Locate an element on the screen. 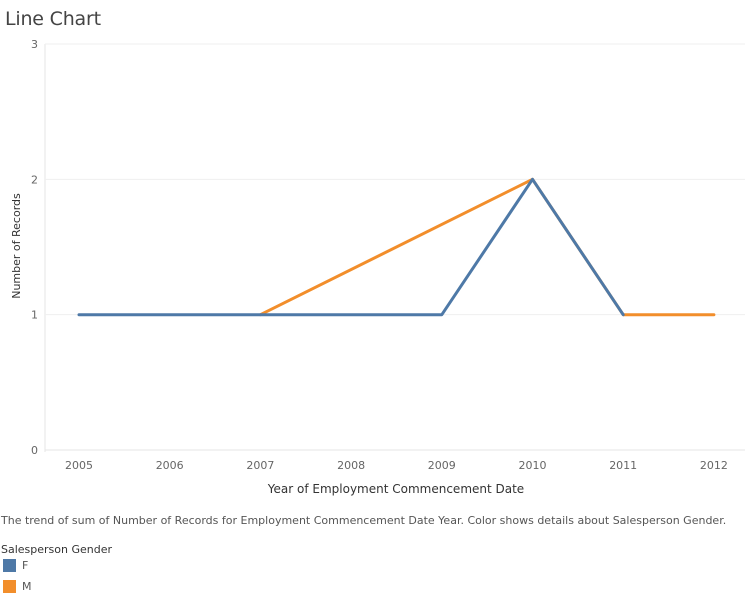 The height and width of the screenshot is (597, 747). x-tick-label: 2008 is located at coordinates (351, 465).